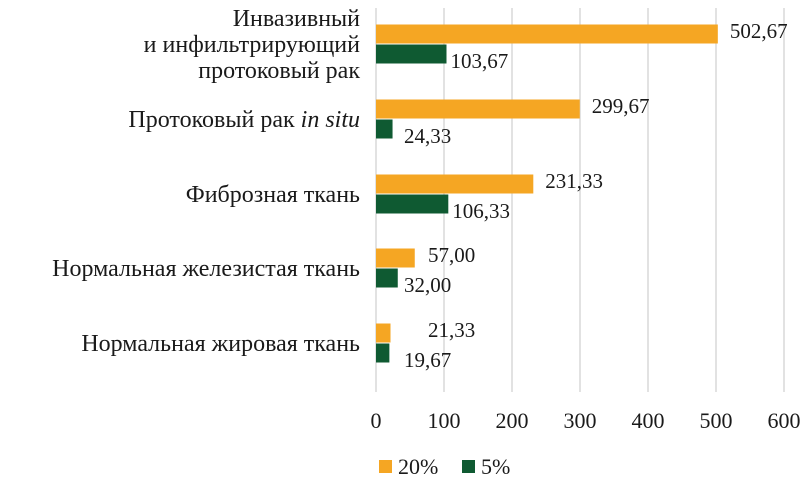  Describe the element at coordinates (244, 120) in the screenshot. I see `category-label: Протоковый рак in situ` at that location.